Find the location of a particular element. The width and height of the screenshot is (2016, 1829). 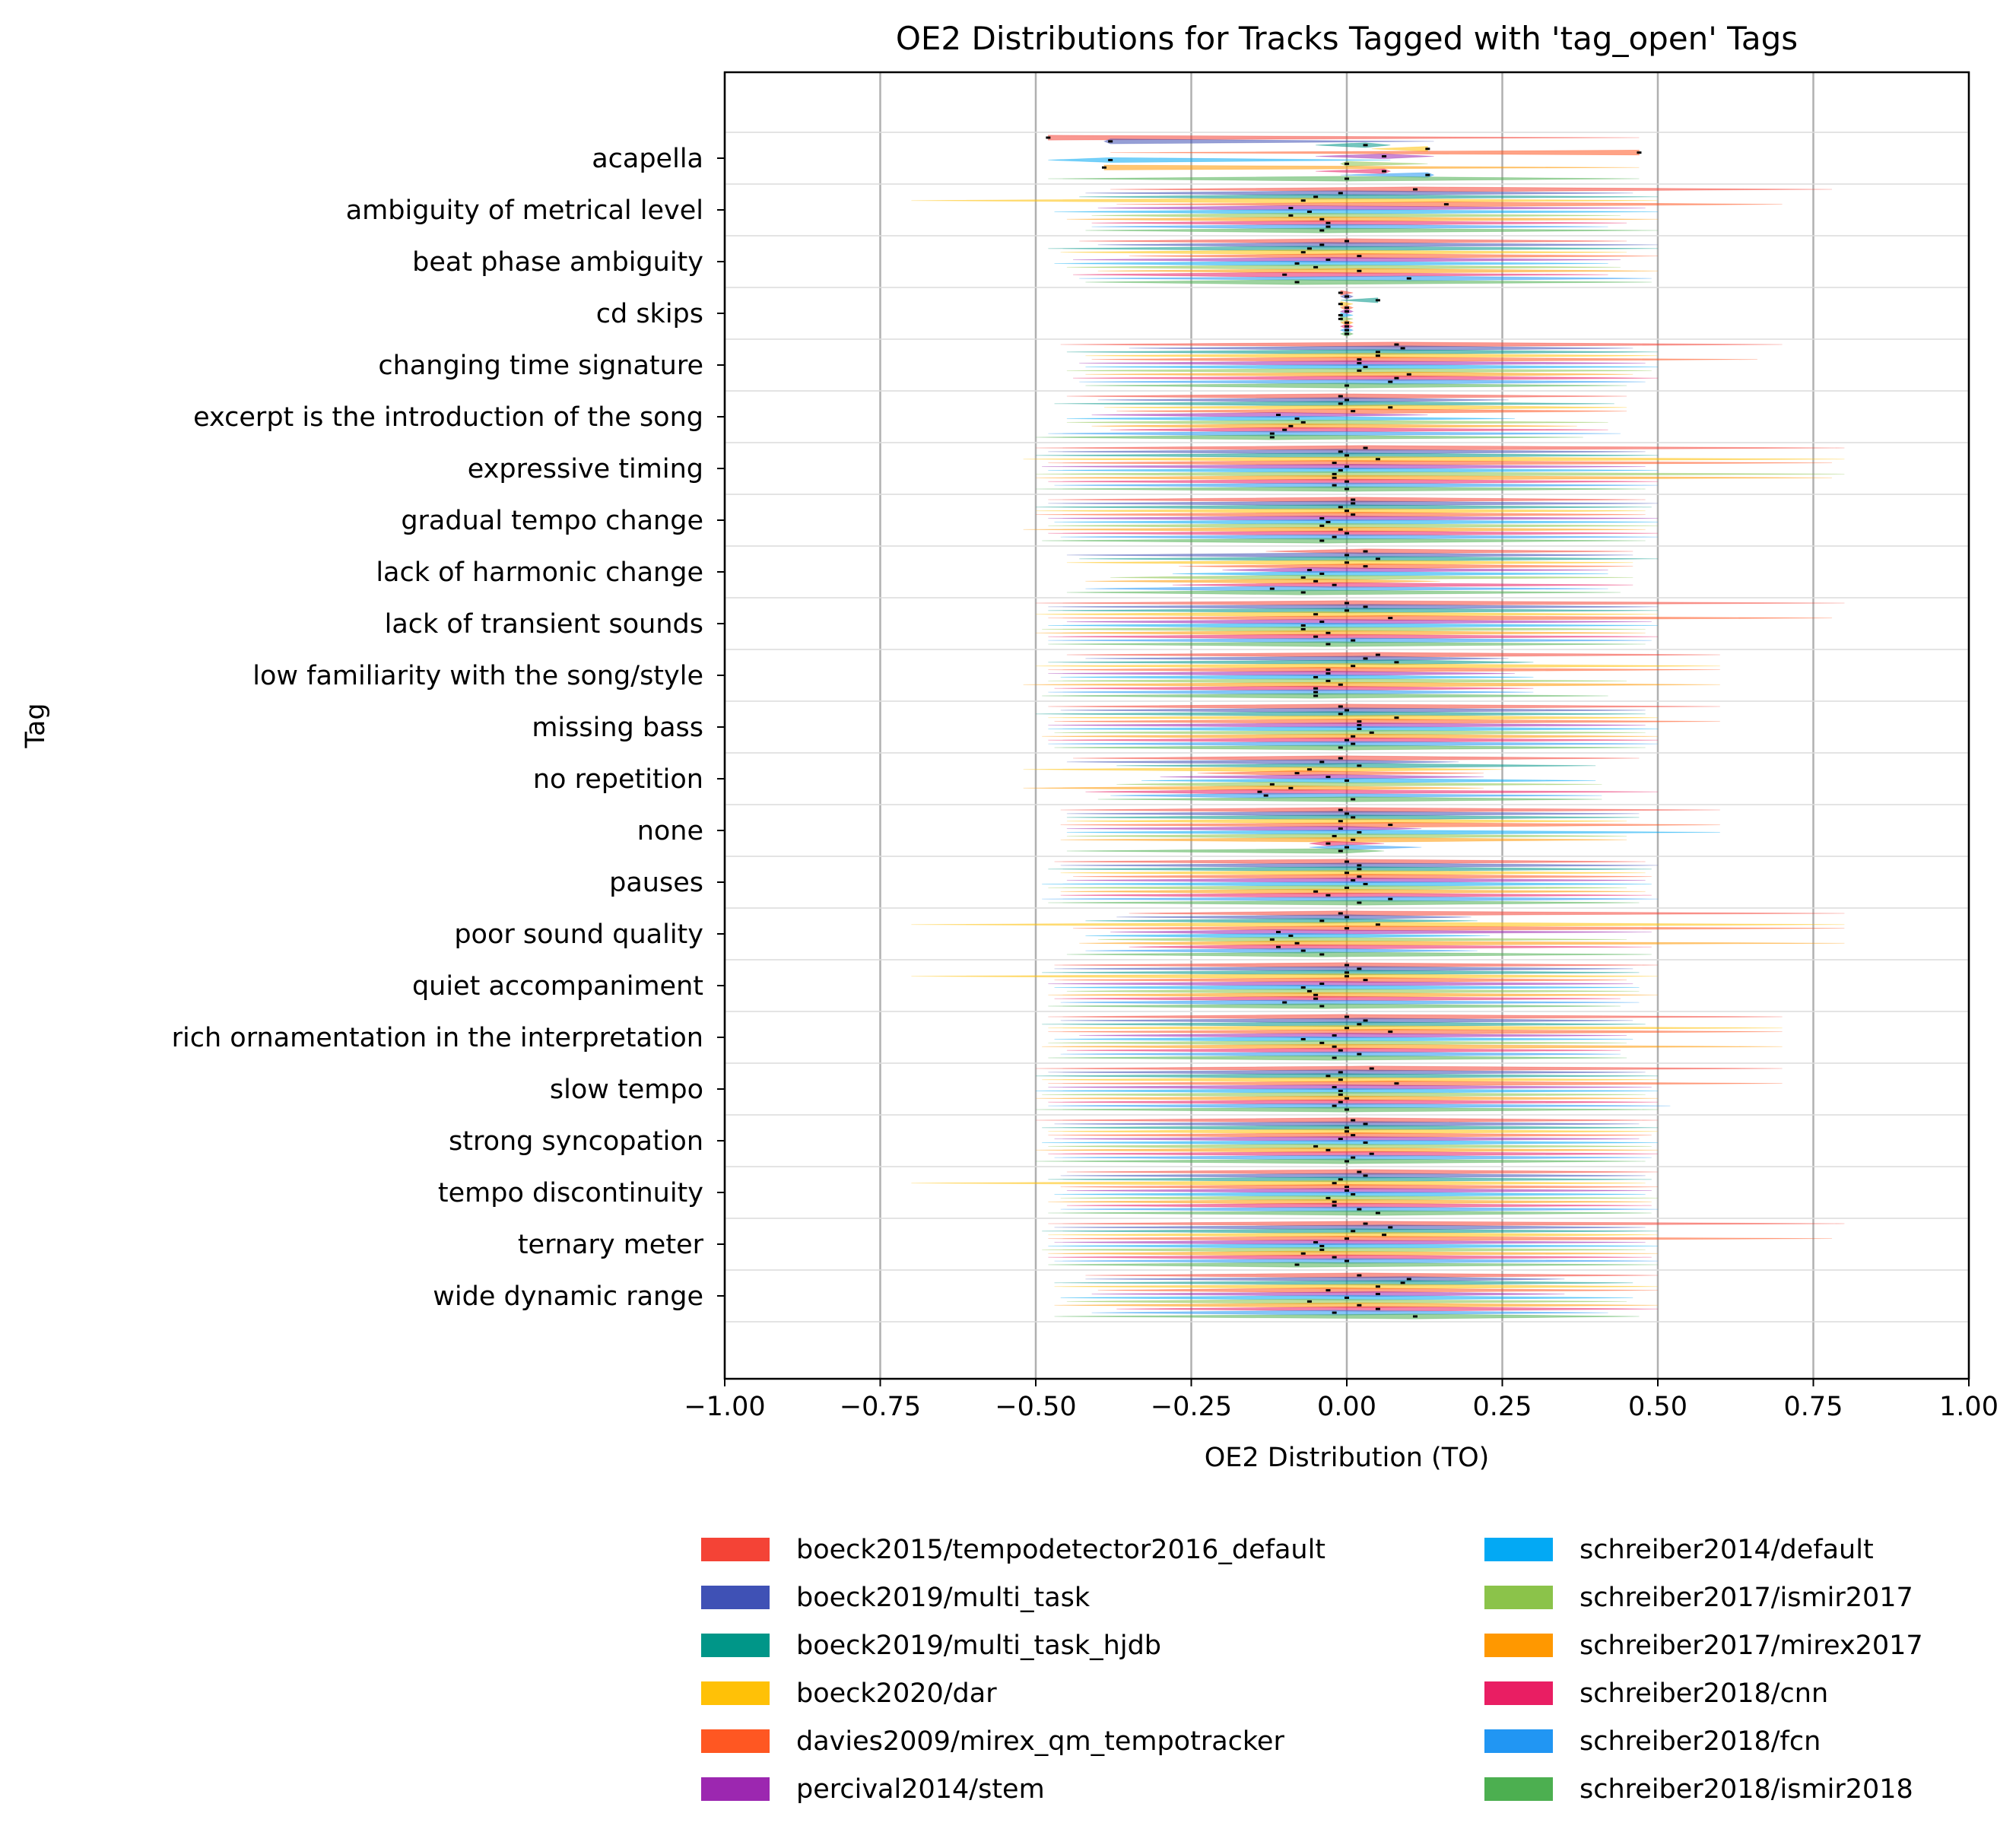

legend-label: schreiber2018/fcn is located at coordinates (1700, 1741).